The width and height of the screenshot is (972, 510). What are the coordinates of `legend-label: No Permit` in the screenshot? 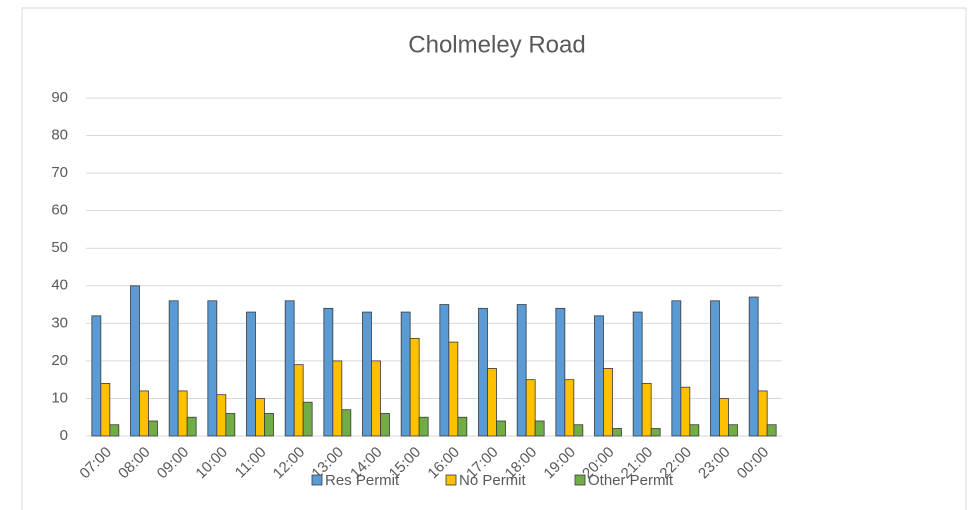 It's located at (493, 480).